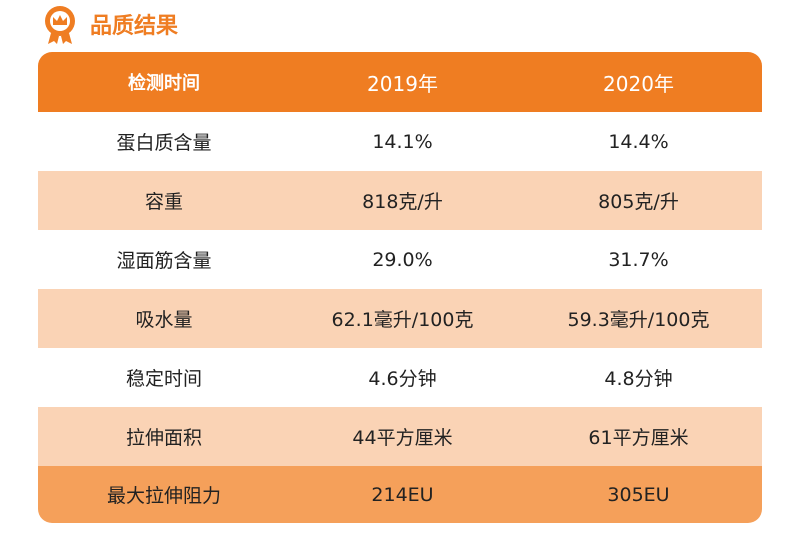  I want to click on table-cell: 14.4%, so click(638, 141).